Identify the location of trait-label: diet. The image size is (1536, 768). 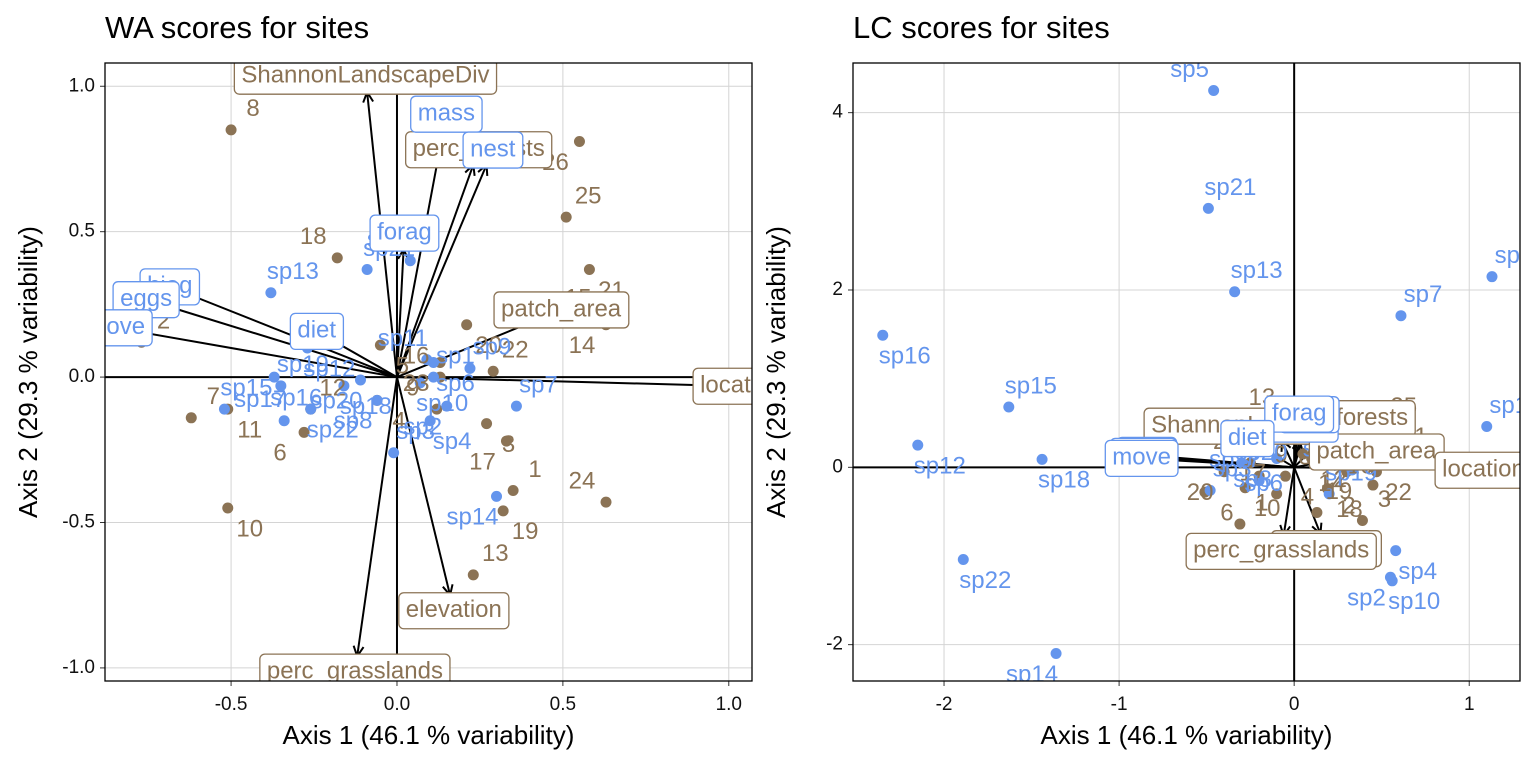
(1247, 438).